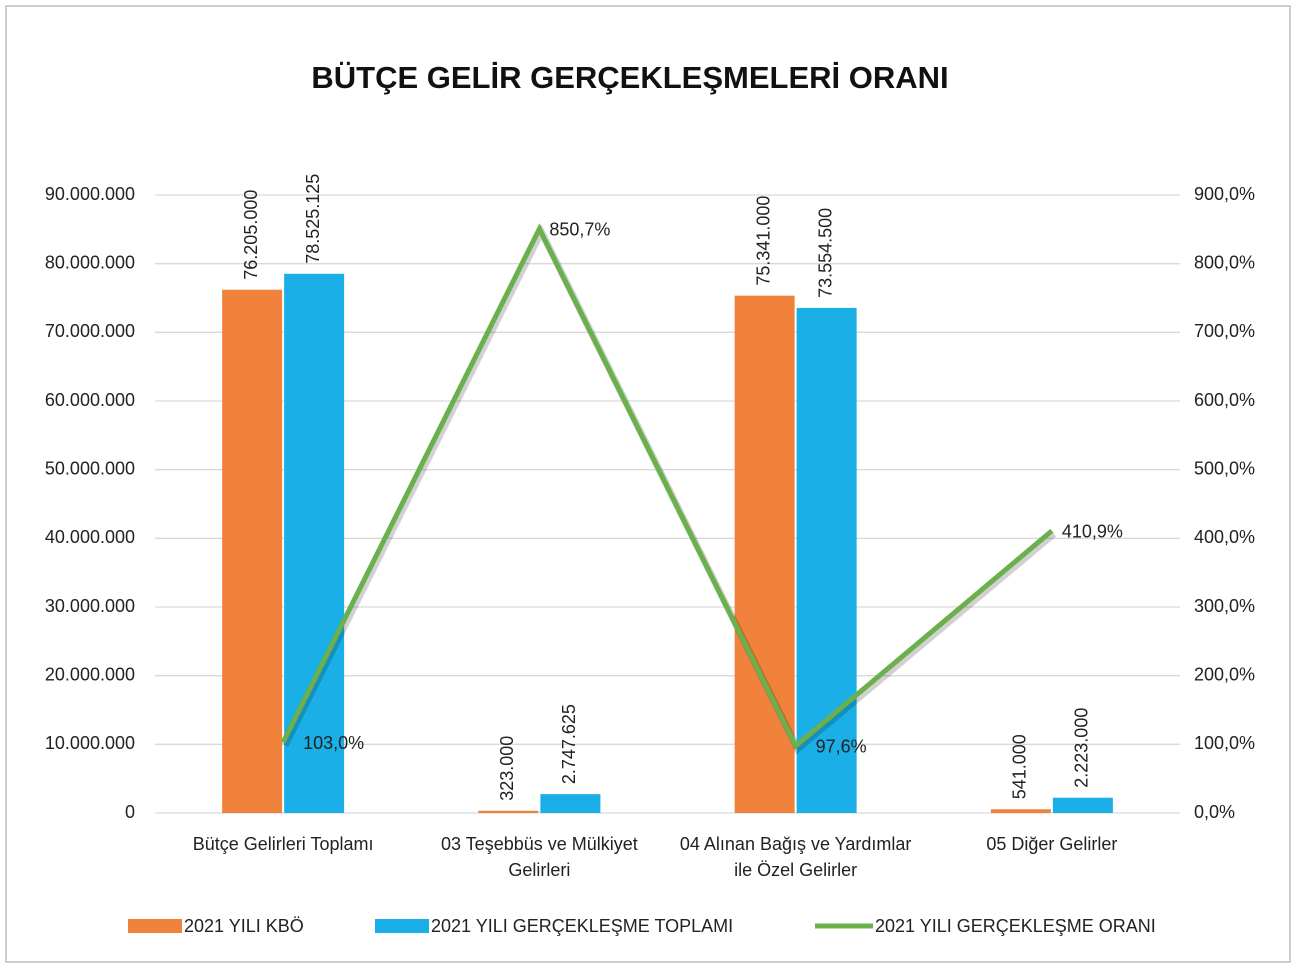  I want to click on y-tick-label: 70.000.000, so click(90, 331).